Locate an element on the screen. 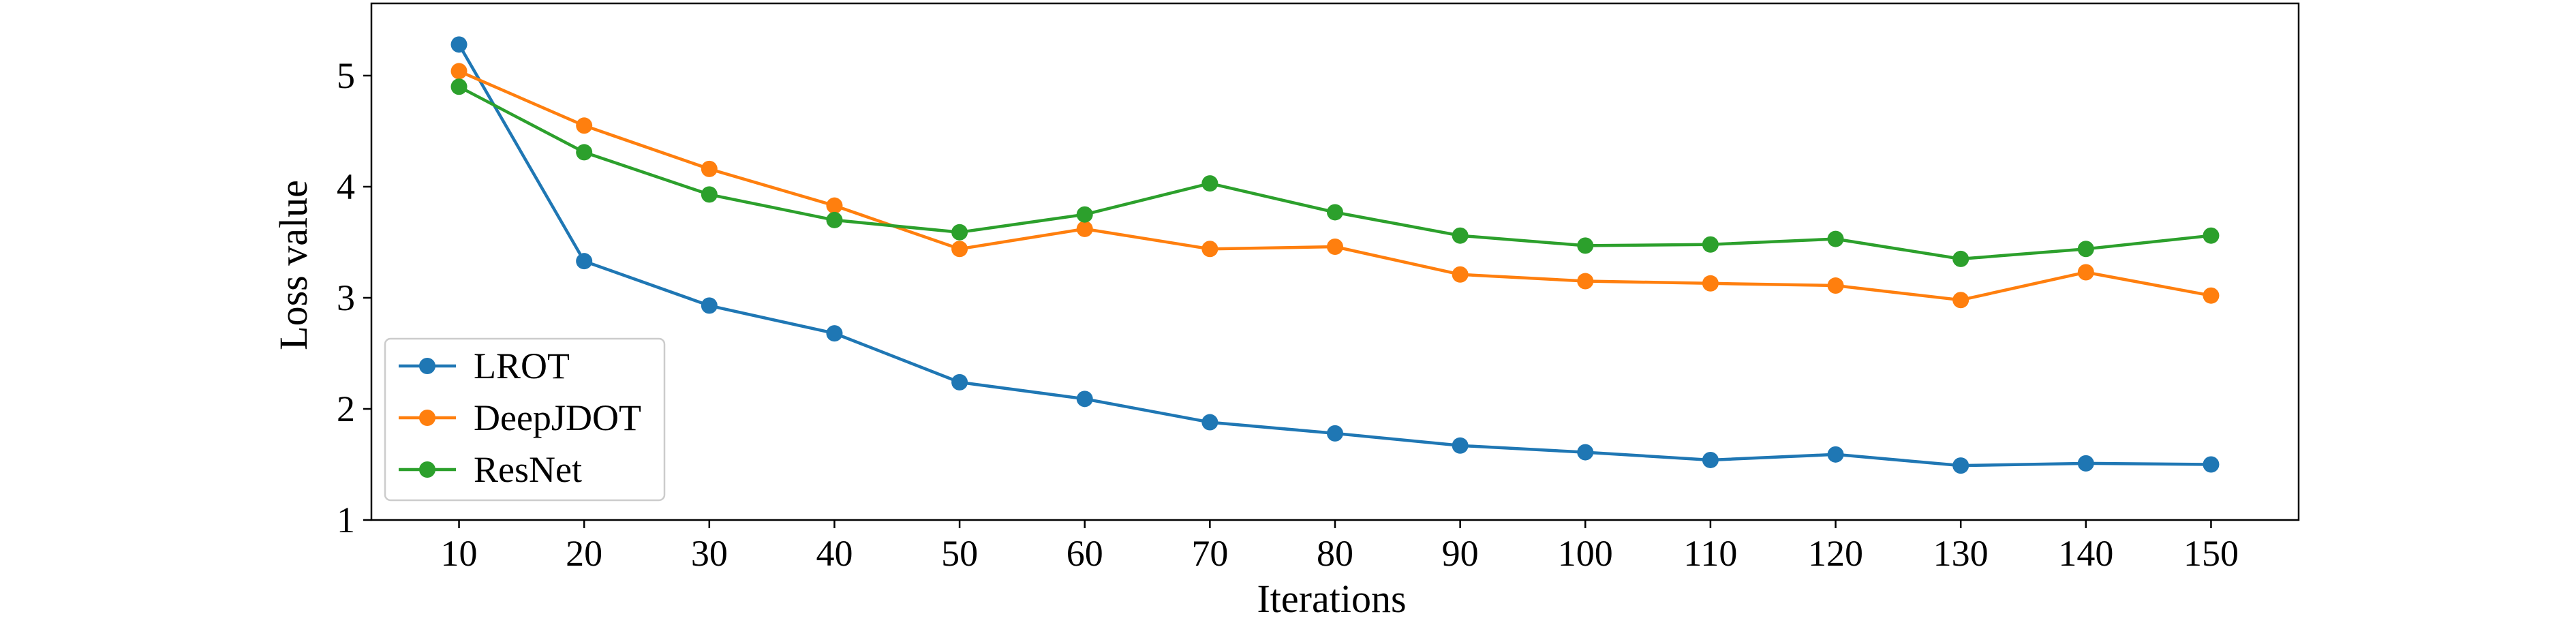  x-tick-label: 80 is located at coordinates (1335, 553).